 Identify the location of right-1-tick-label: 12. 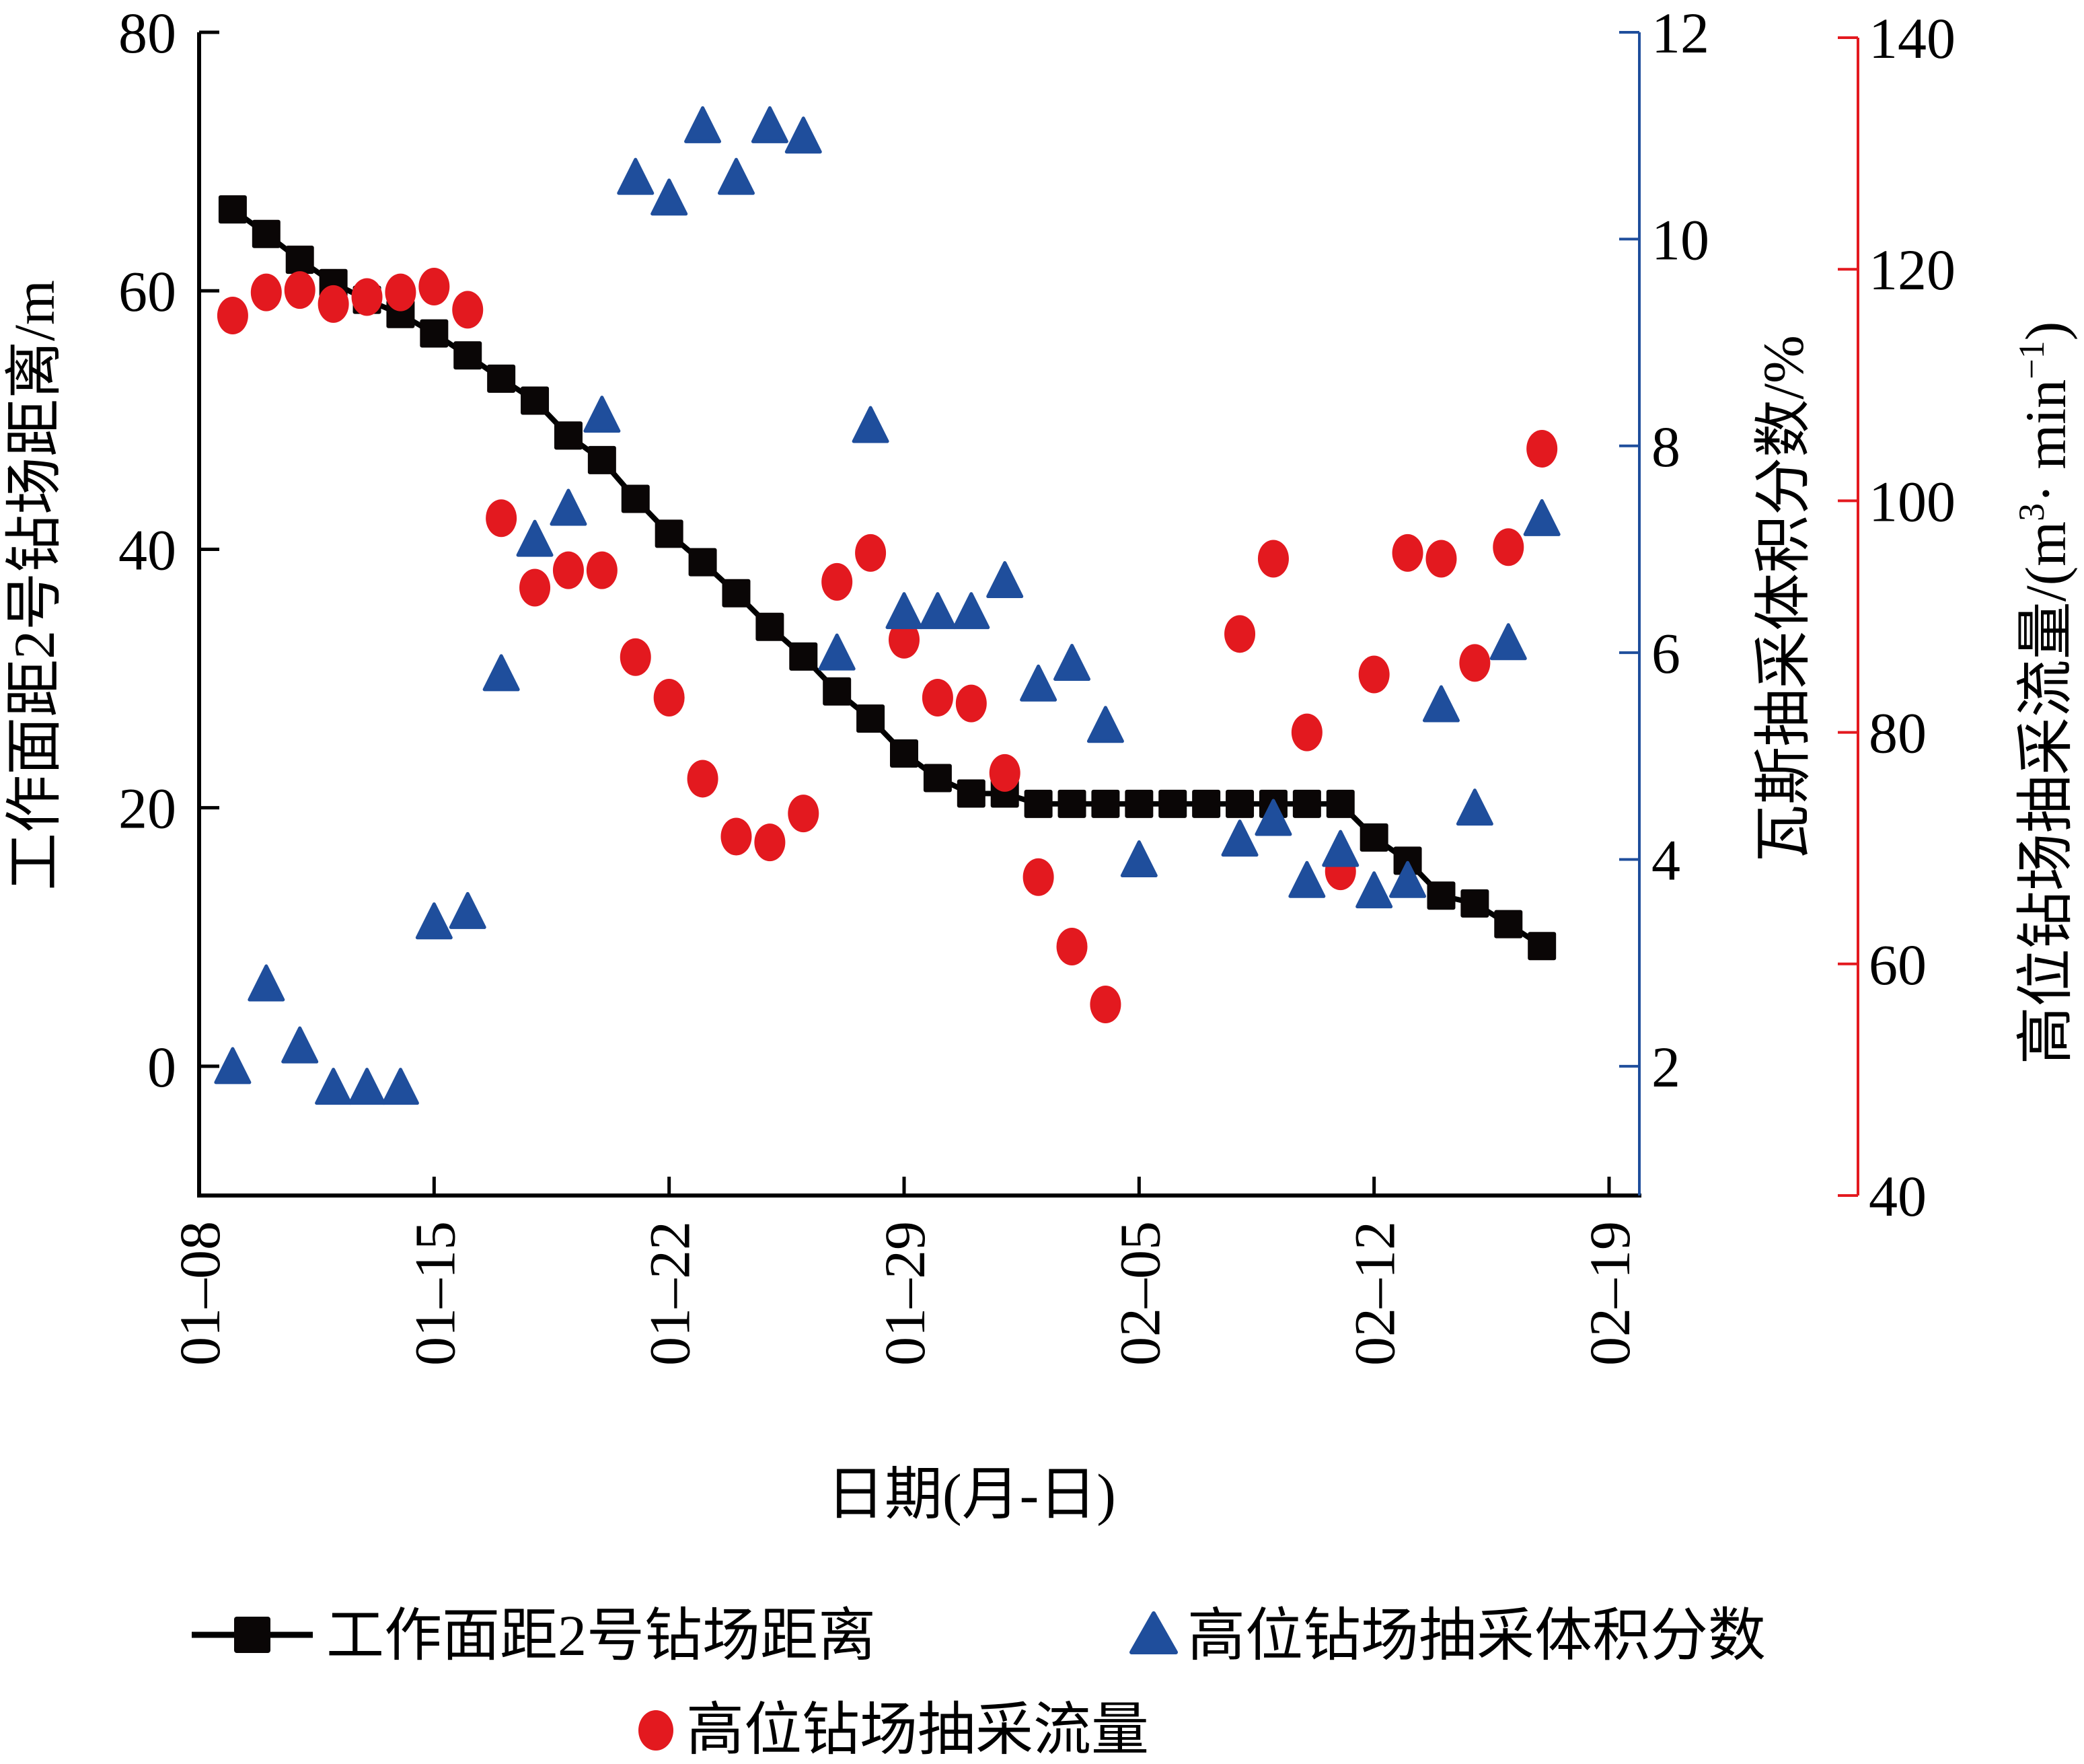
(1680, 33).